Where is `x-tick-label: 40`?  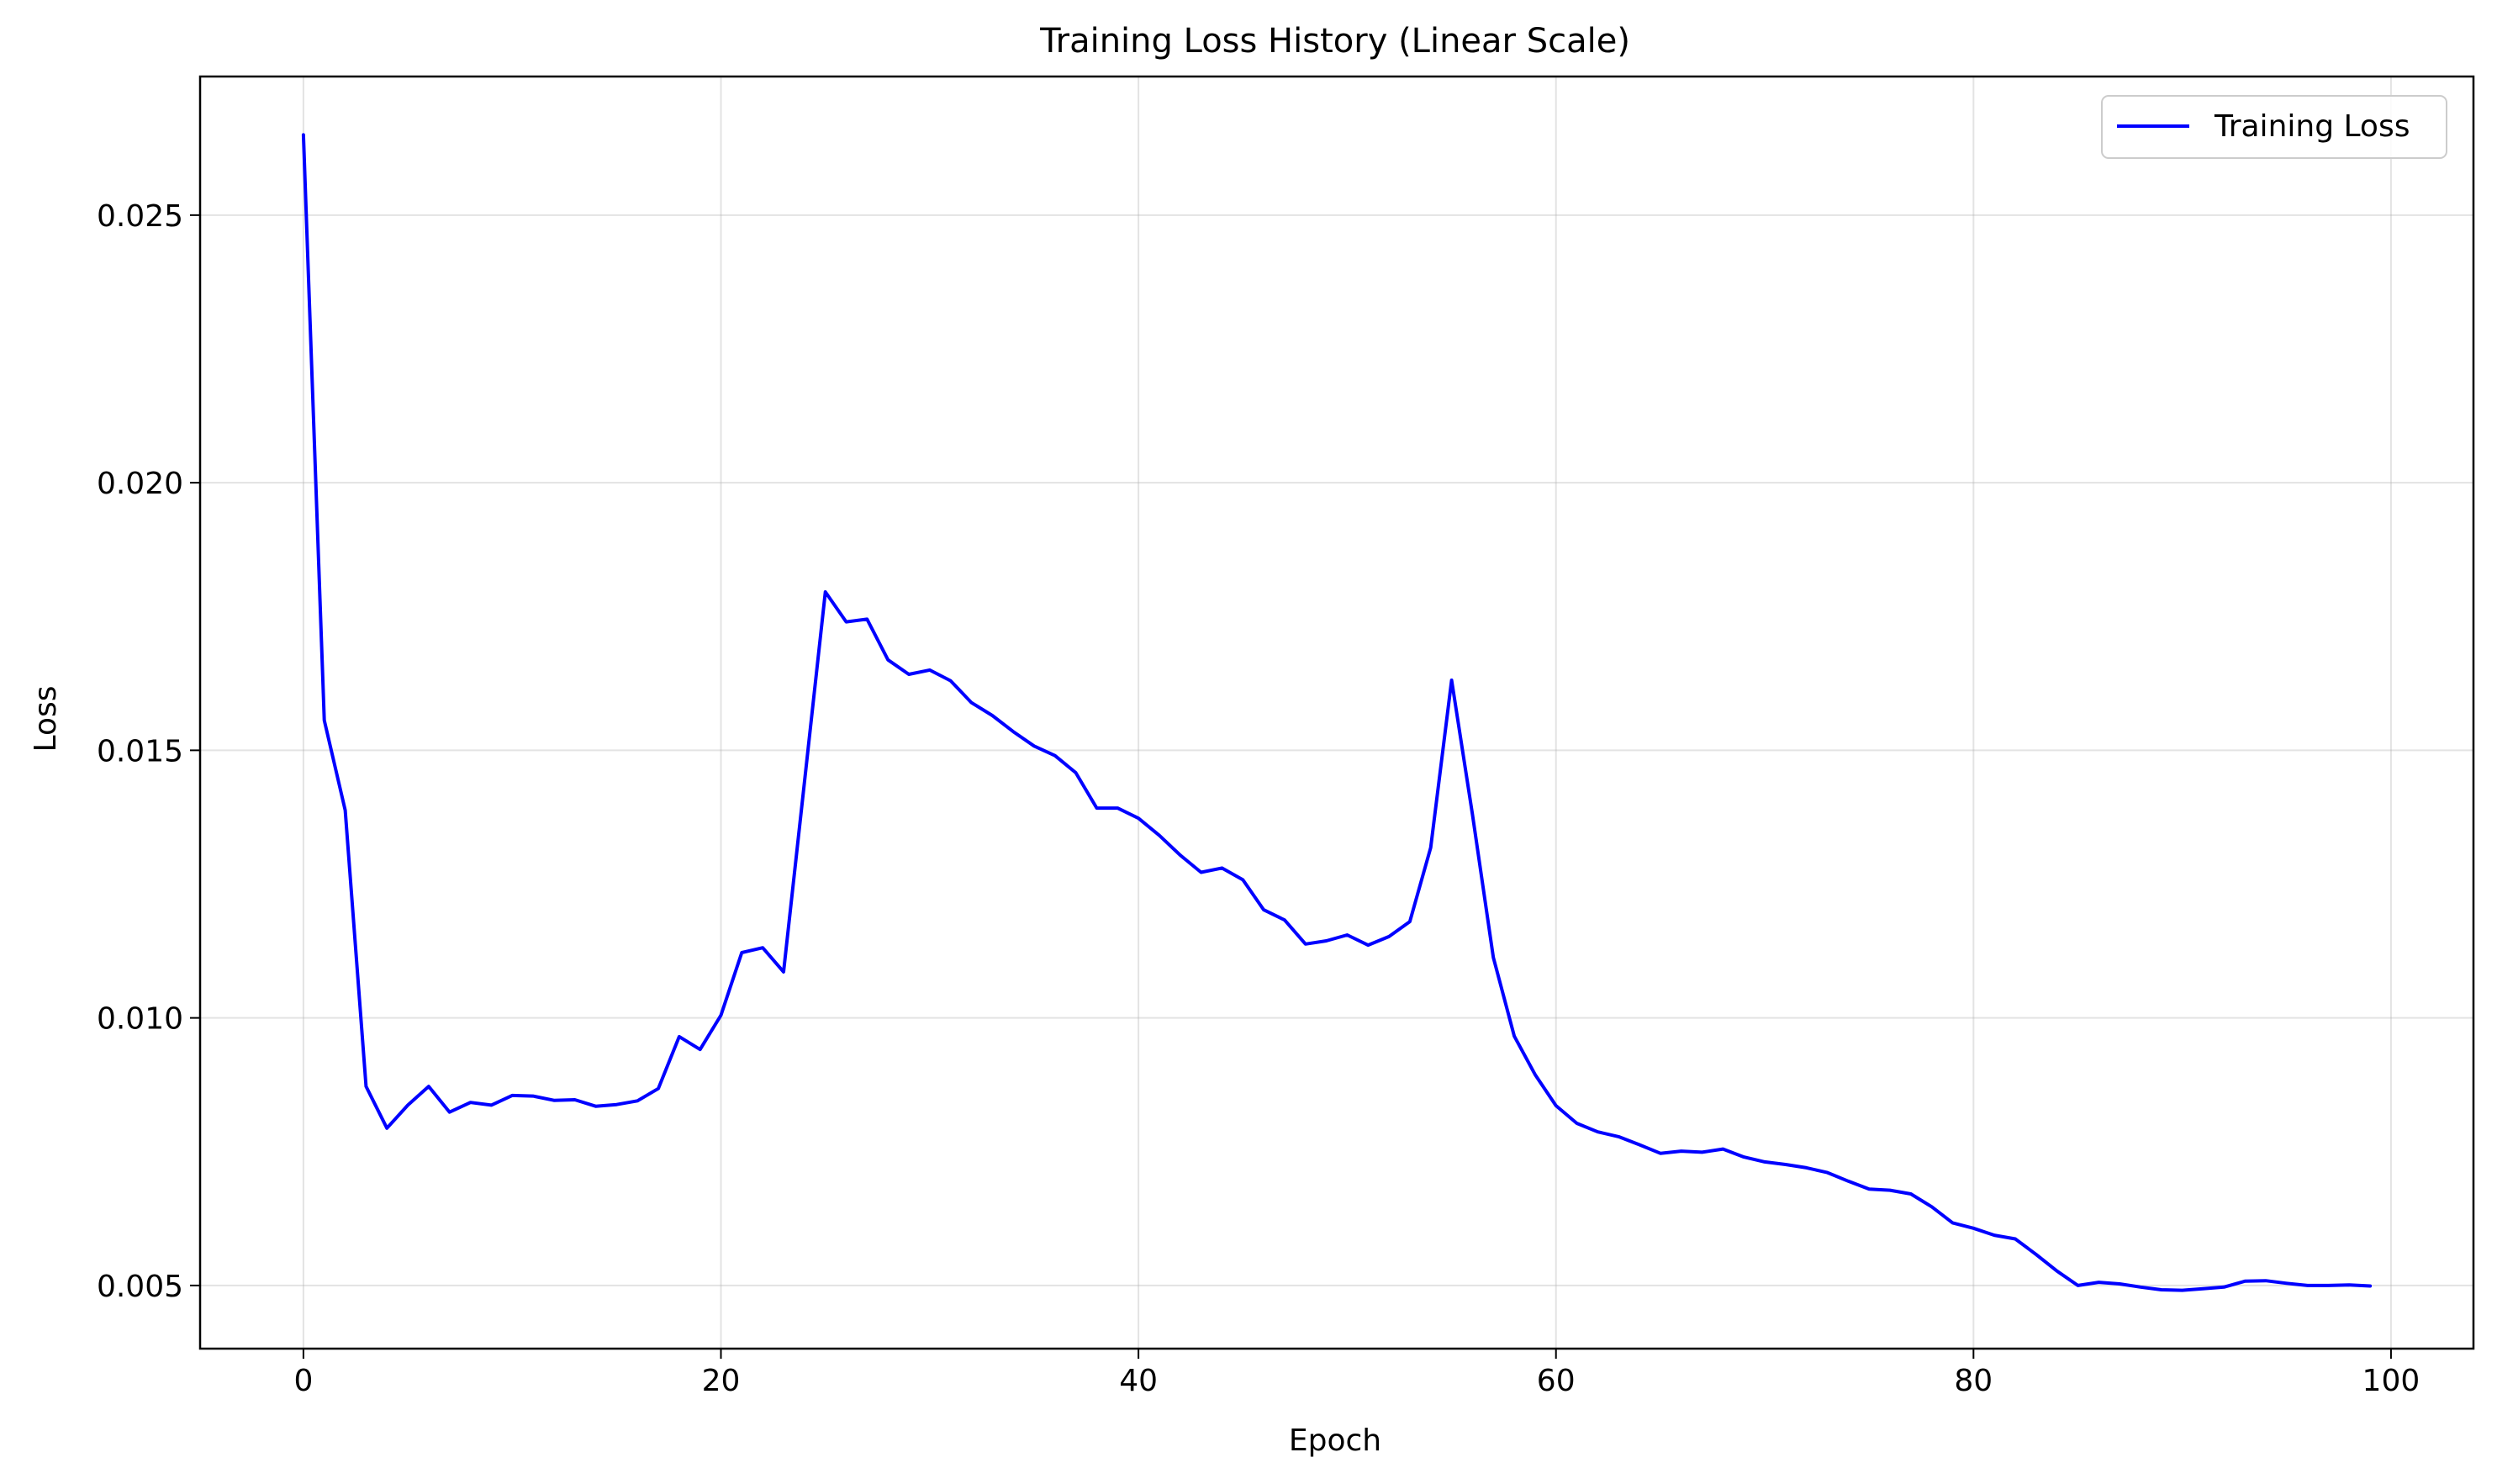 x-tick-label: 40 is located at coordinates (1138, 1381).